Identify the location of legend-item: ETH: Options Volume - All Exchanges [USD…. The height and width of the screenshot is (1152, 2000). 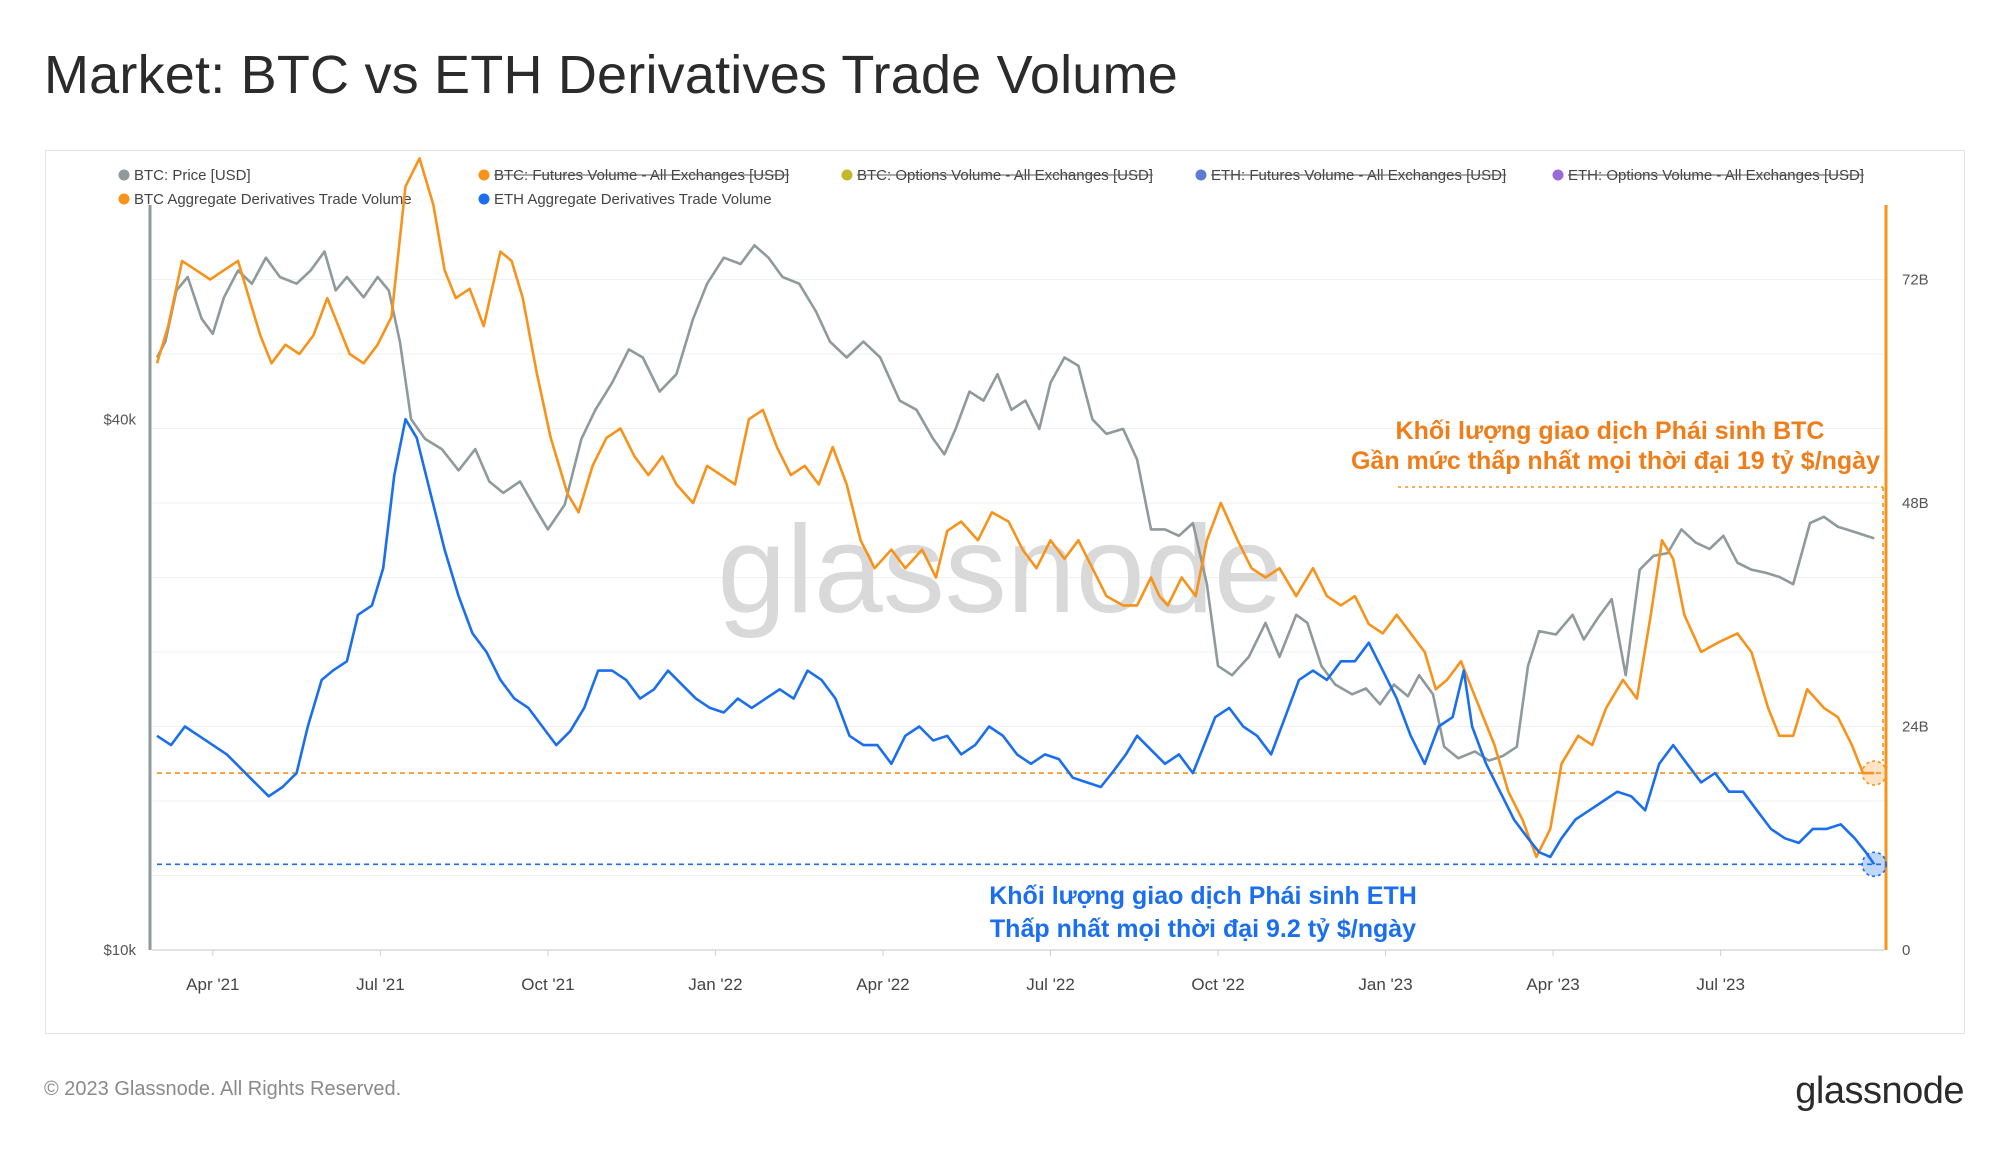
(1708, 175).